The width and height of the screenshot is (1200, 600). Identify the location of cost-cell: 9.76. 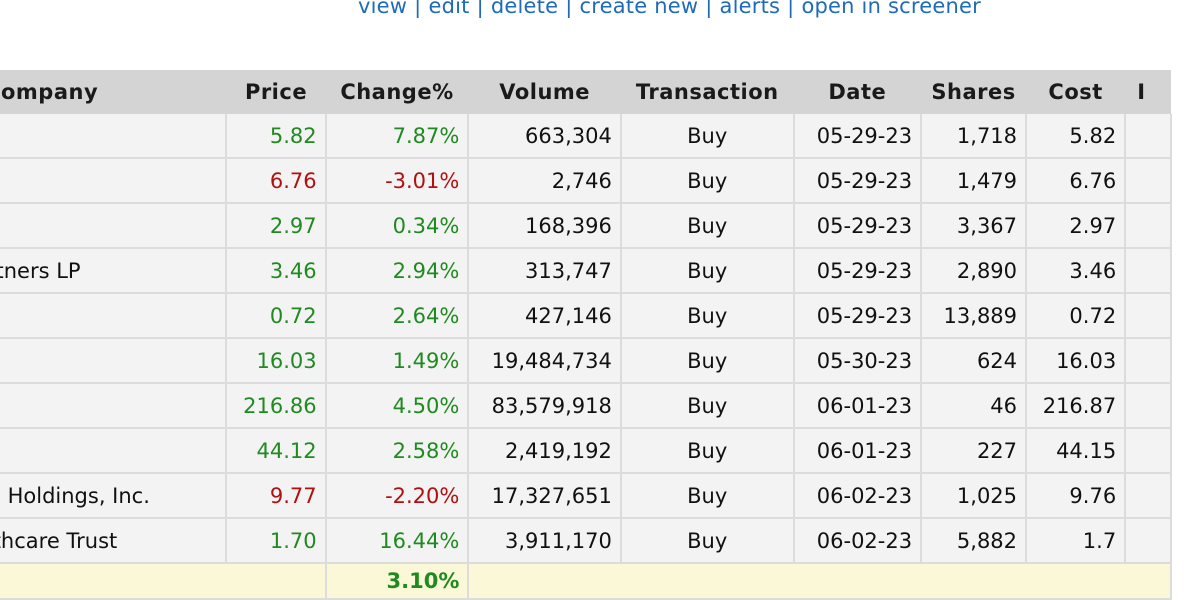
(1076, 496).